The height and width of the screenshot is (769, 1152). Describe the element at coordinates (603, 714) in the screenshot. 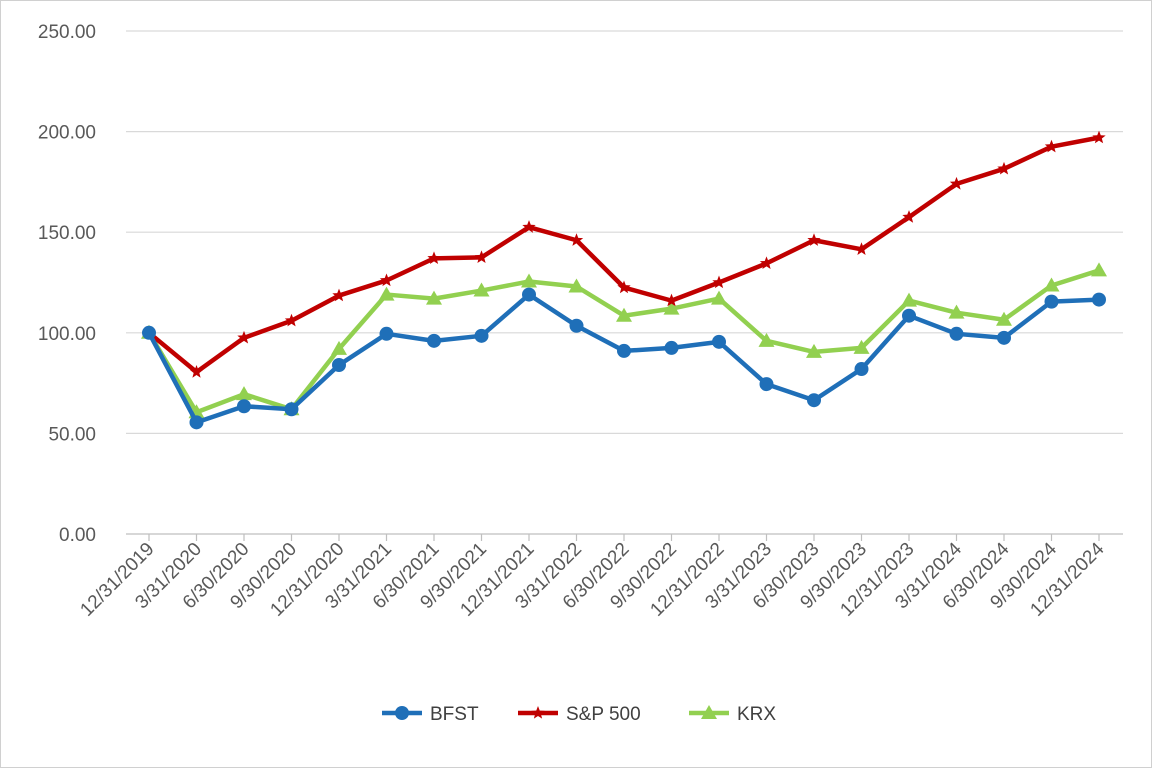

I see `legend-label: S&P 500` at that location.